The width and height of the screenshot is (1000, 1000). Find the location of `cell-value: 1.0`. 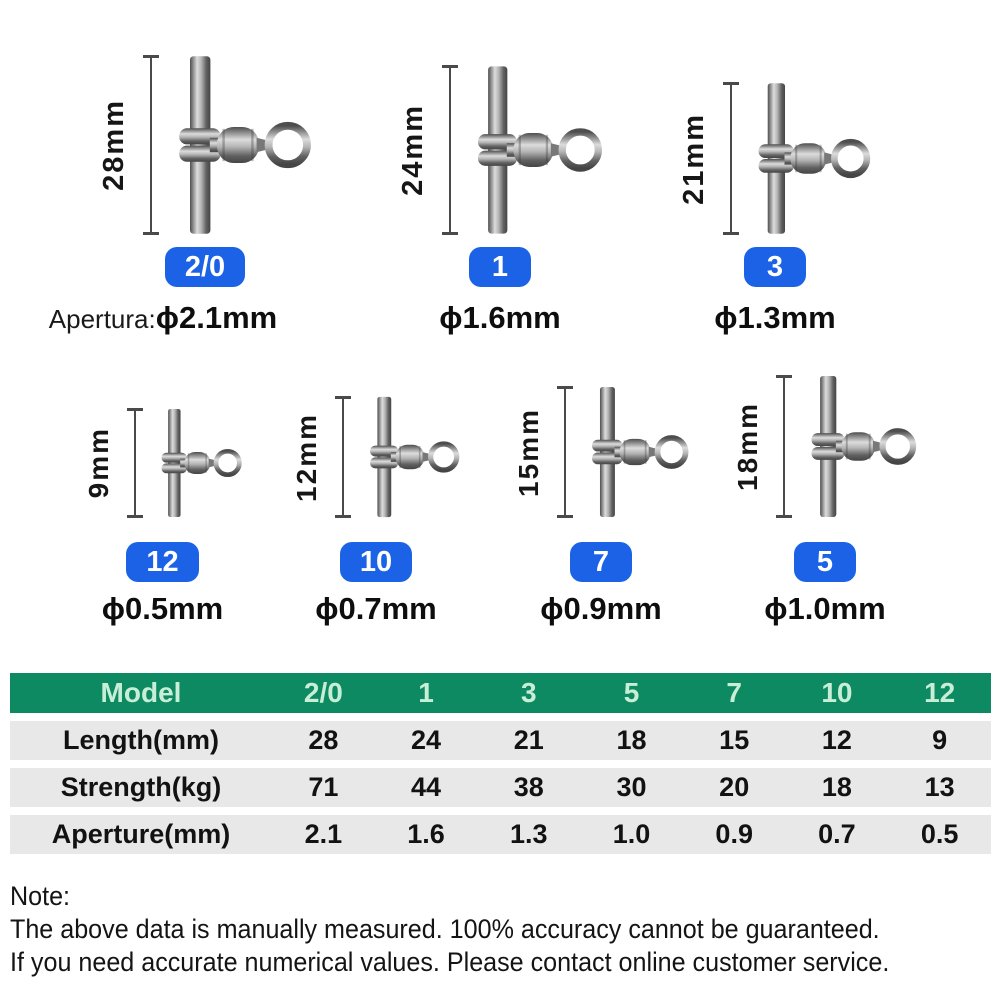

cell-value: 1.0 is located at coordinates (631, 834).